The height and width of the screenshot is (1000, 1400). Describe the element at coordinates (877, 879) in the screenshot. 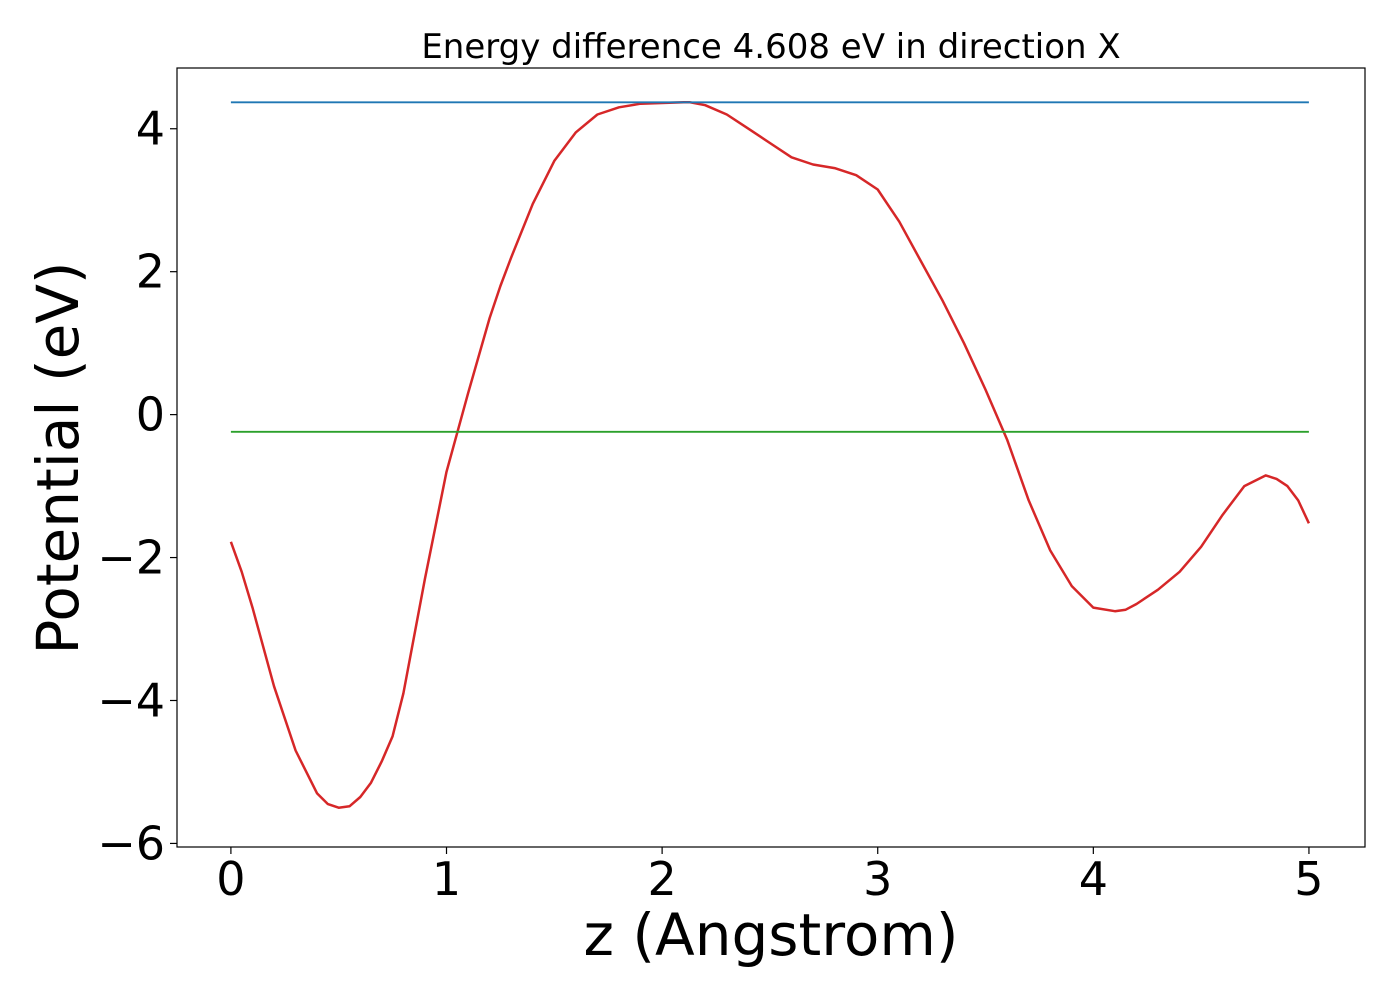

I see `x-tick-label: 3` at that location.